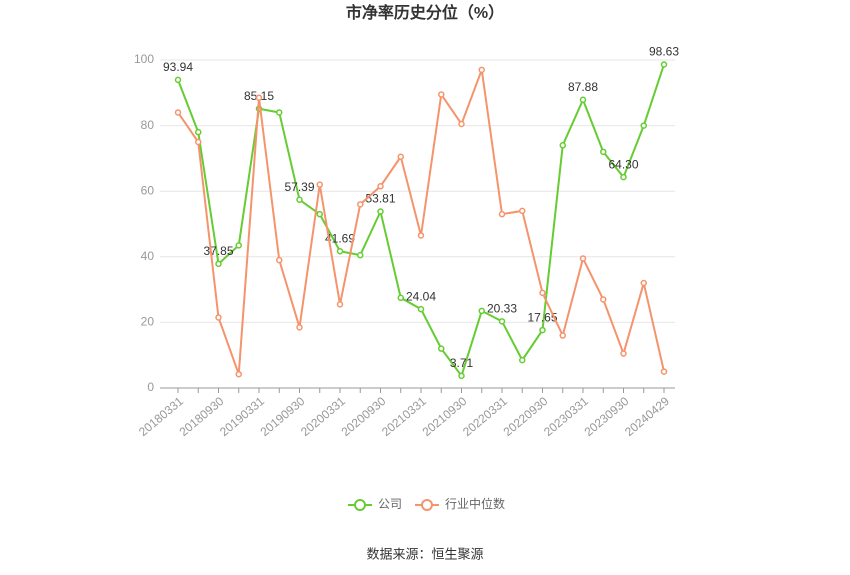 The height and width of the screenshot is (575, 850). Describe the element at coordinates (647, 416) in the screenshot. I see `x-tick-label: 20240429` at that location.